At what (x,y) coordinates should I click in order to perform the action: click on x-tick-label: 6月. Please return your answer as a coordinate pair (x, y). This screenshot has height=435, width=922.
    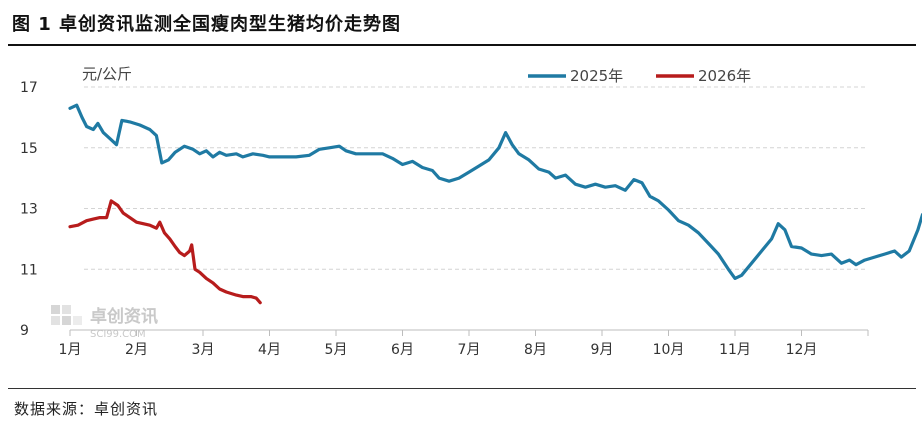
    Looking at the image, I should click on (402, 350).